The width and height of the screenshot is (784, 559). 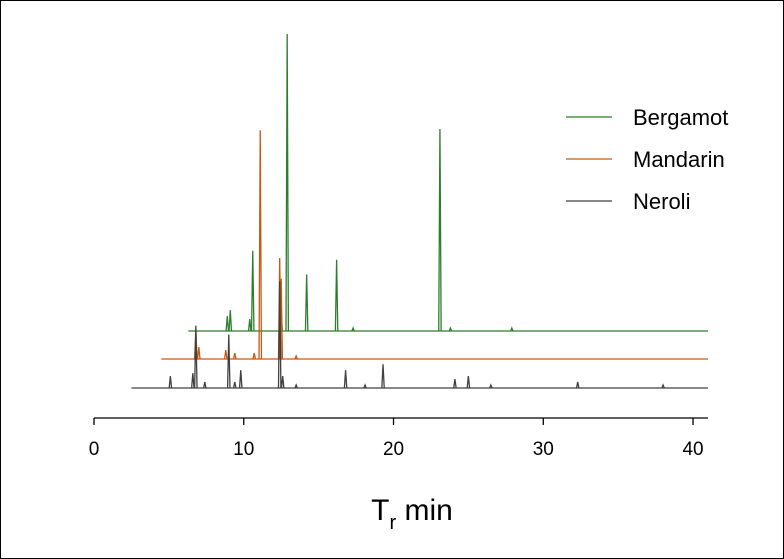 What do you see at coordinates (661, 201) in the screenshot?
I see `legend-label-neroli: Neroli` at bounding box center [661, 201].